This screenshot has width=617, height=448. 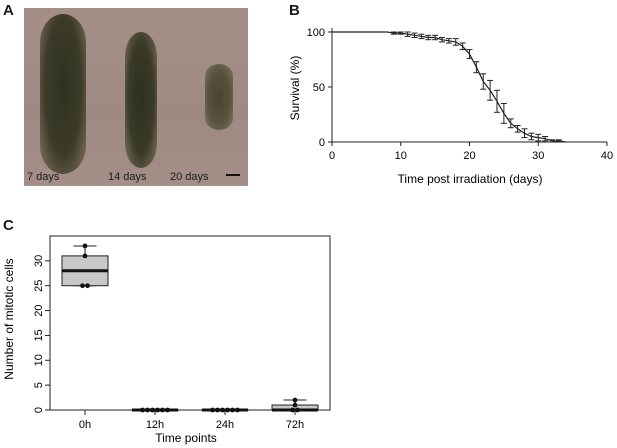 I want to click on mitosis-y-tick-label: 20, so click(x=39, y=310).